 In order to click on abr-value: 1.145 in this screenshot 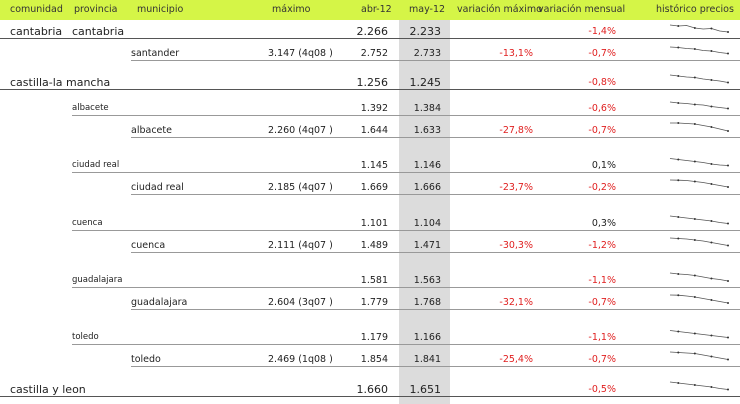, I will do `click(374, 165)`.